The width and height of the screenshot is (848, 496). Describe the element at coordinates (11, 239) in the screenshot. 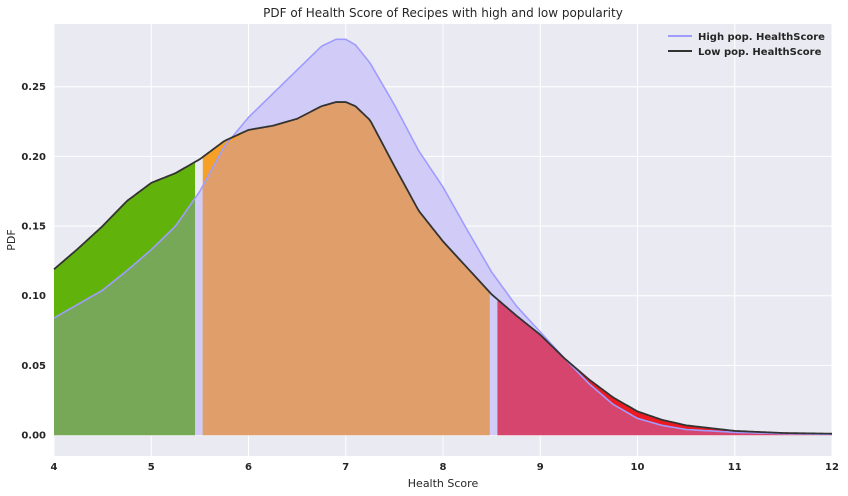

I see `y-axis-label: PDF` at that location.